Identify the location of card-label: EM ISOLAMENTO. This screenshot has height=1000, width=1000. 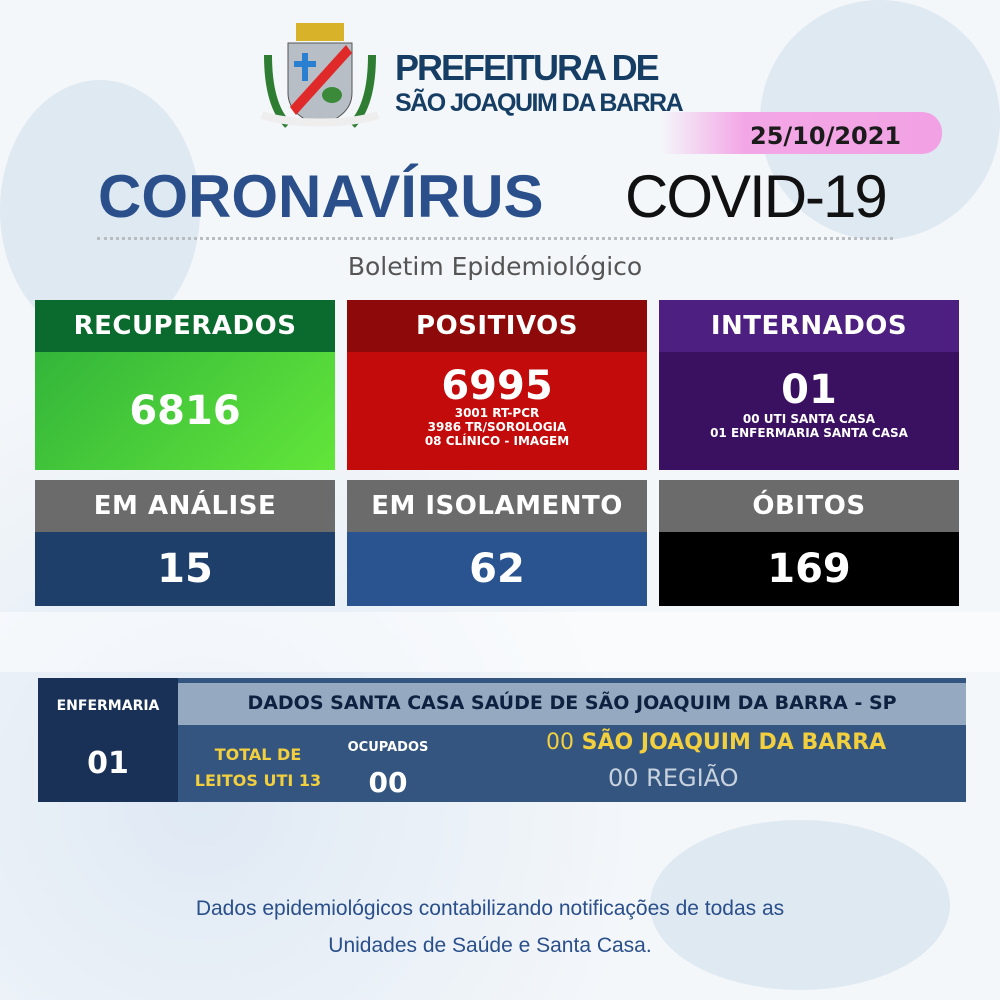
(497, 506).